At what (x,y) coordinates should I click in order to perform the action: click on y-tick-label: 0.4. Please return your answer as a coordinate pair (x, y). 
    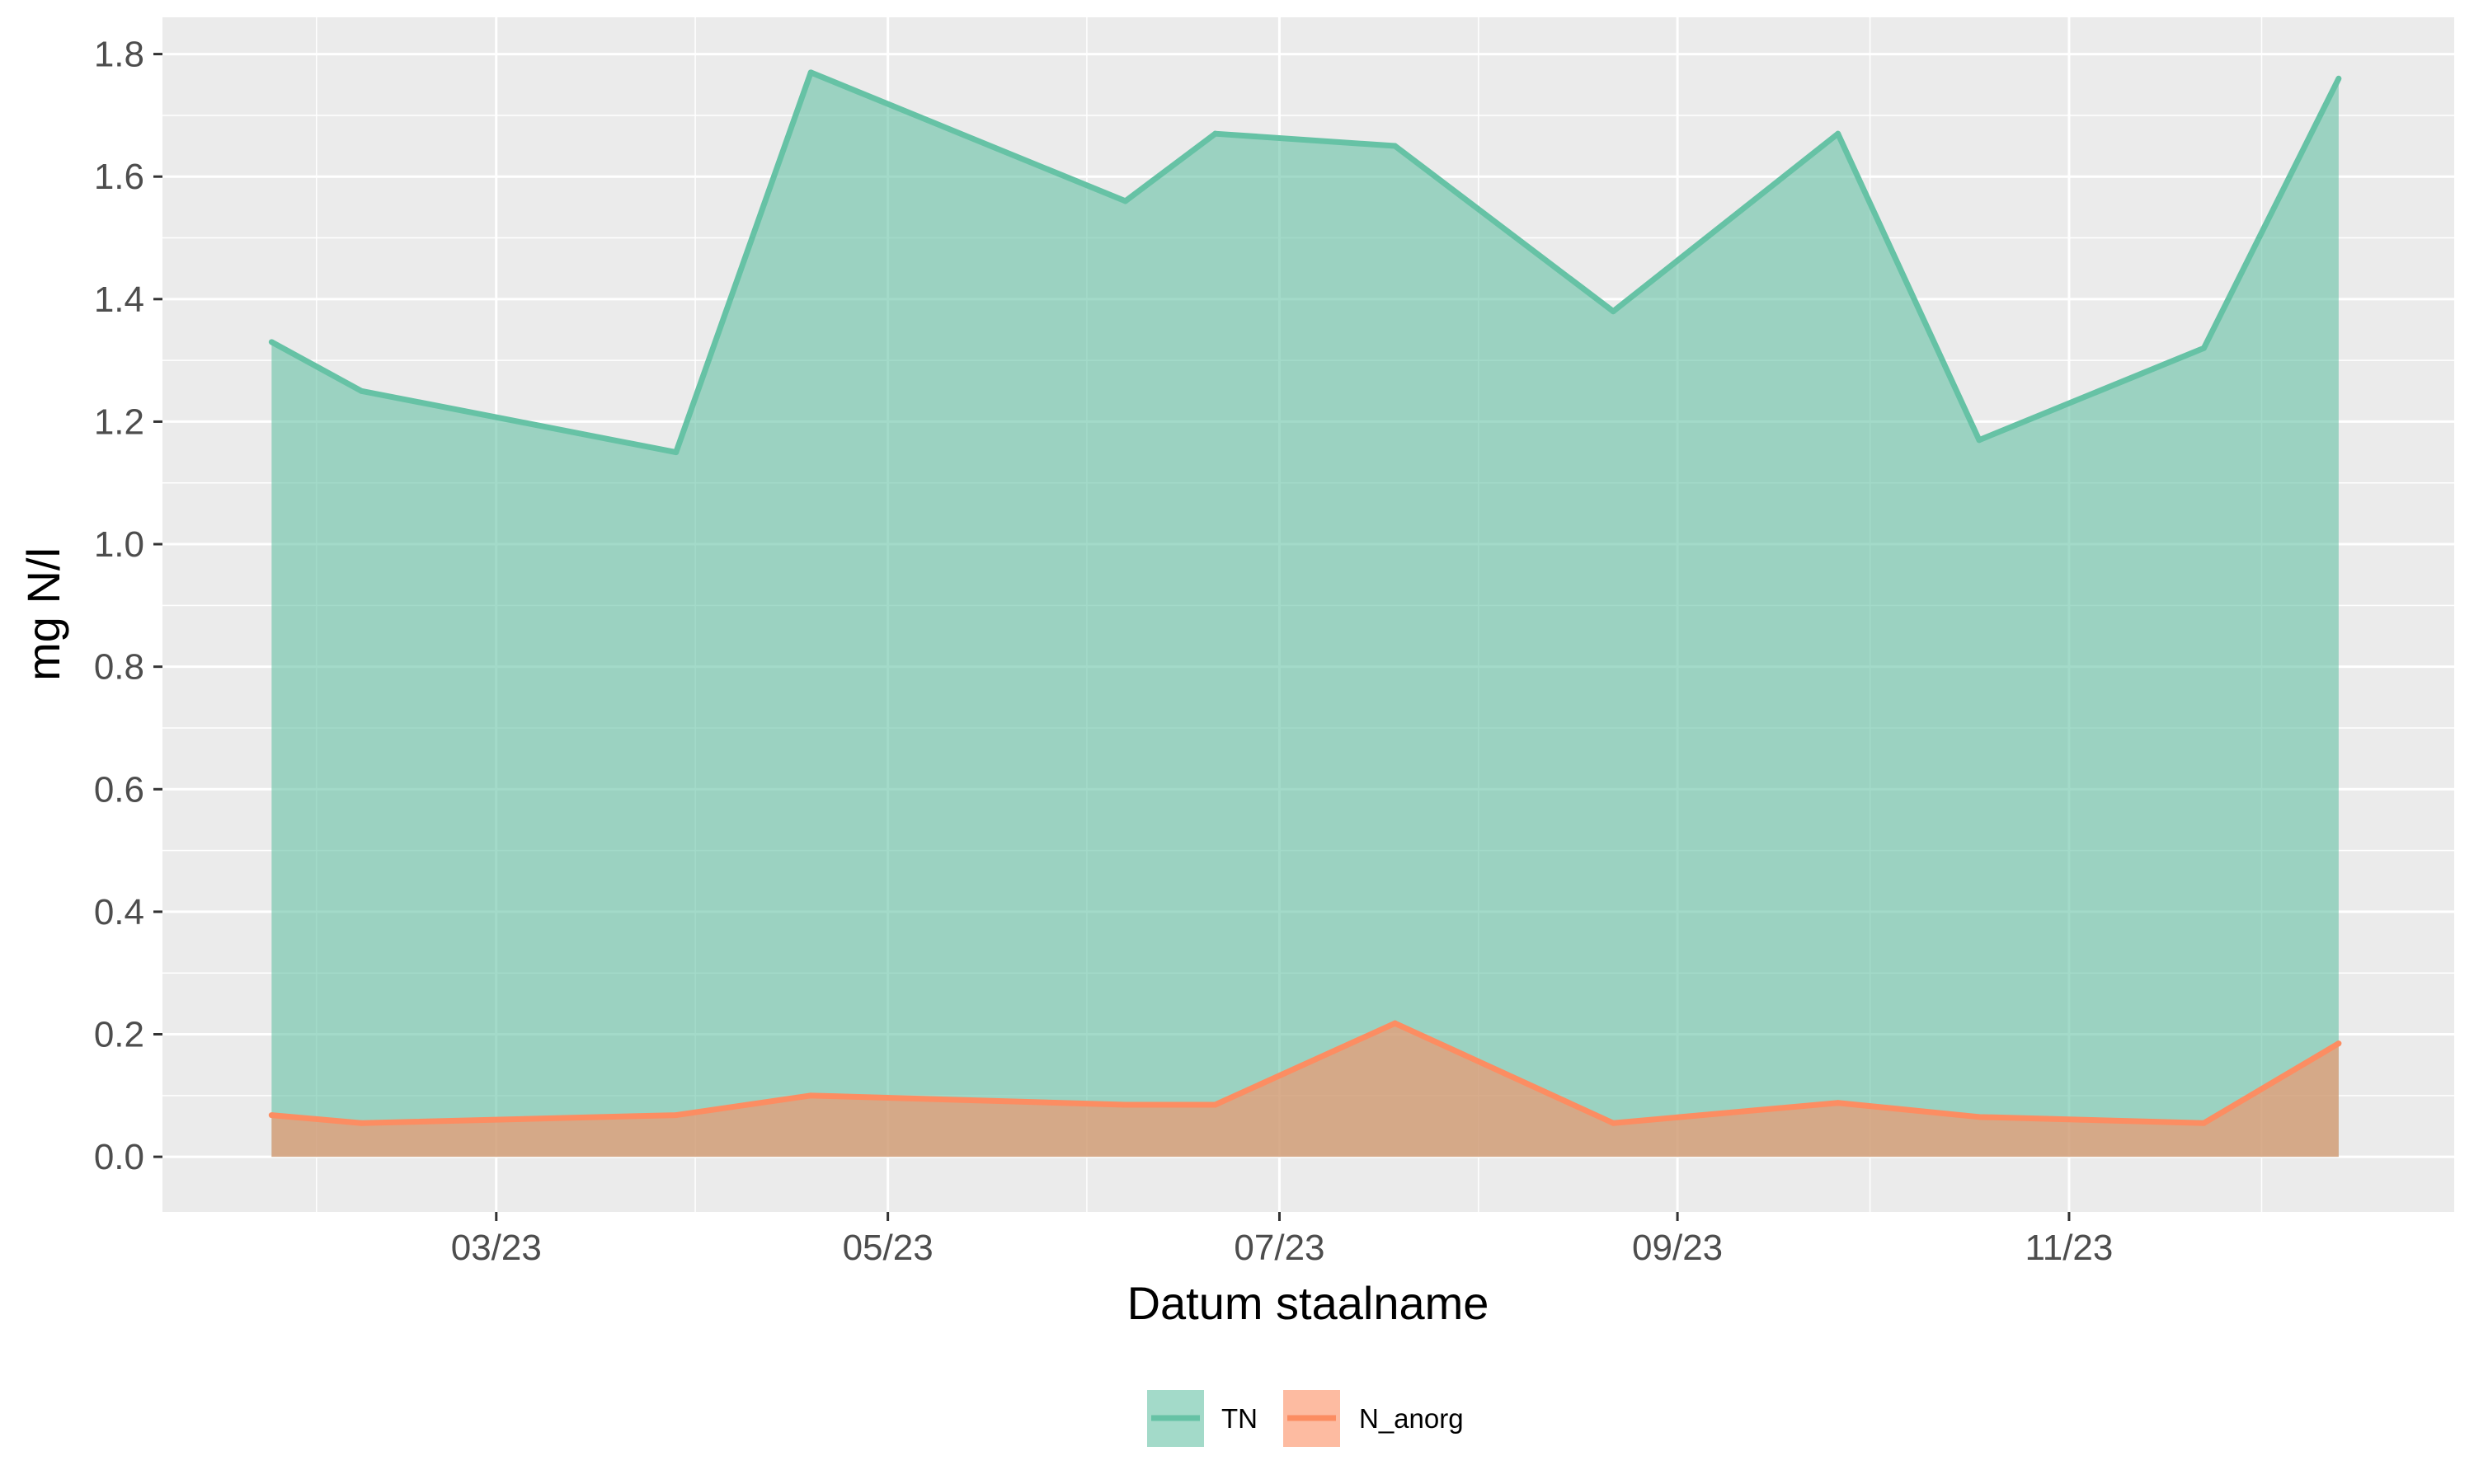
    Looking at the image, I should click on (119, 912).